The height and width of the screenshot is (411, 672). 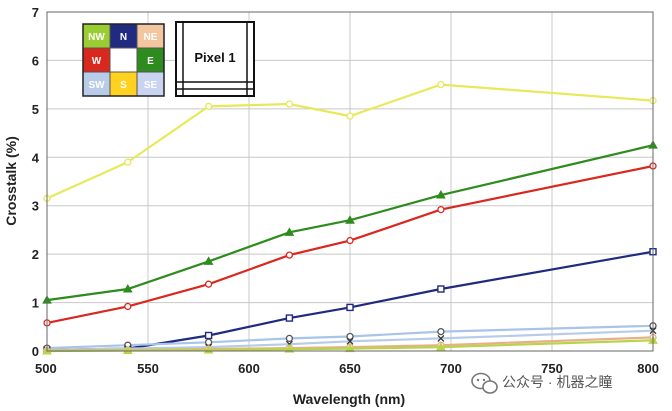 I want to click on legend-cell-nw, so click(x=96, y=36).